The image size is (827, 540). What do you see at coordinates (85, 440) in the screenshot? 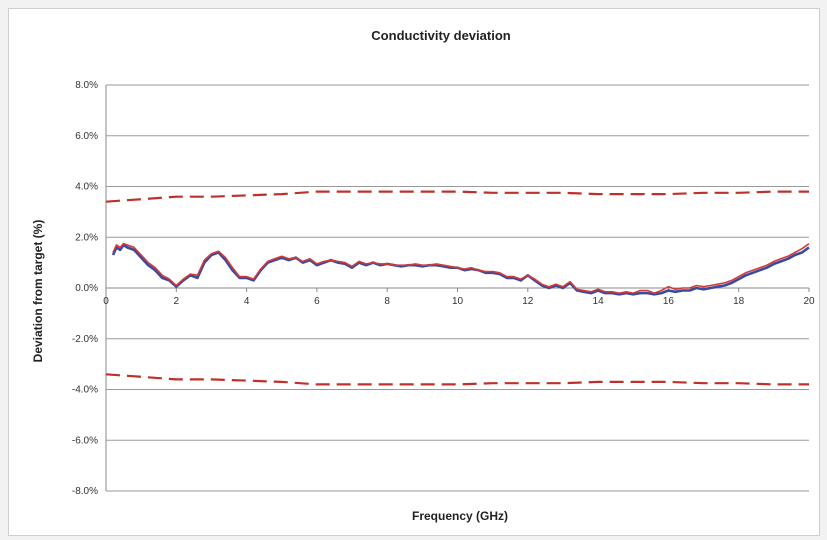
I see `y-tick-label: -6.0%` at bounding box center [85, 440].